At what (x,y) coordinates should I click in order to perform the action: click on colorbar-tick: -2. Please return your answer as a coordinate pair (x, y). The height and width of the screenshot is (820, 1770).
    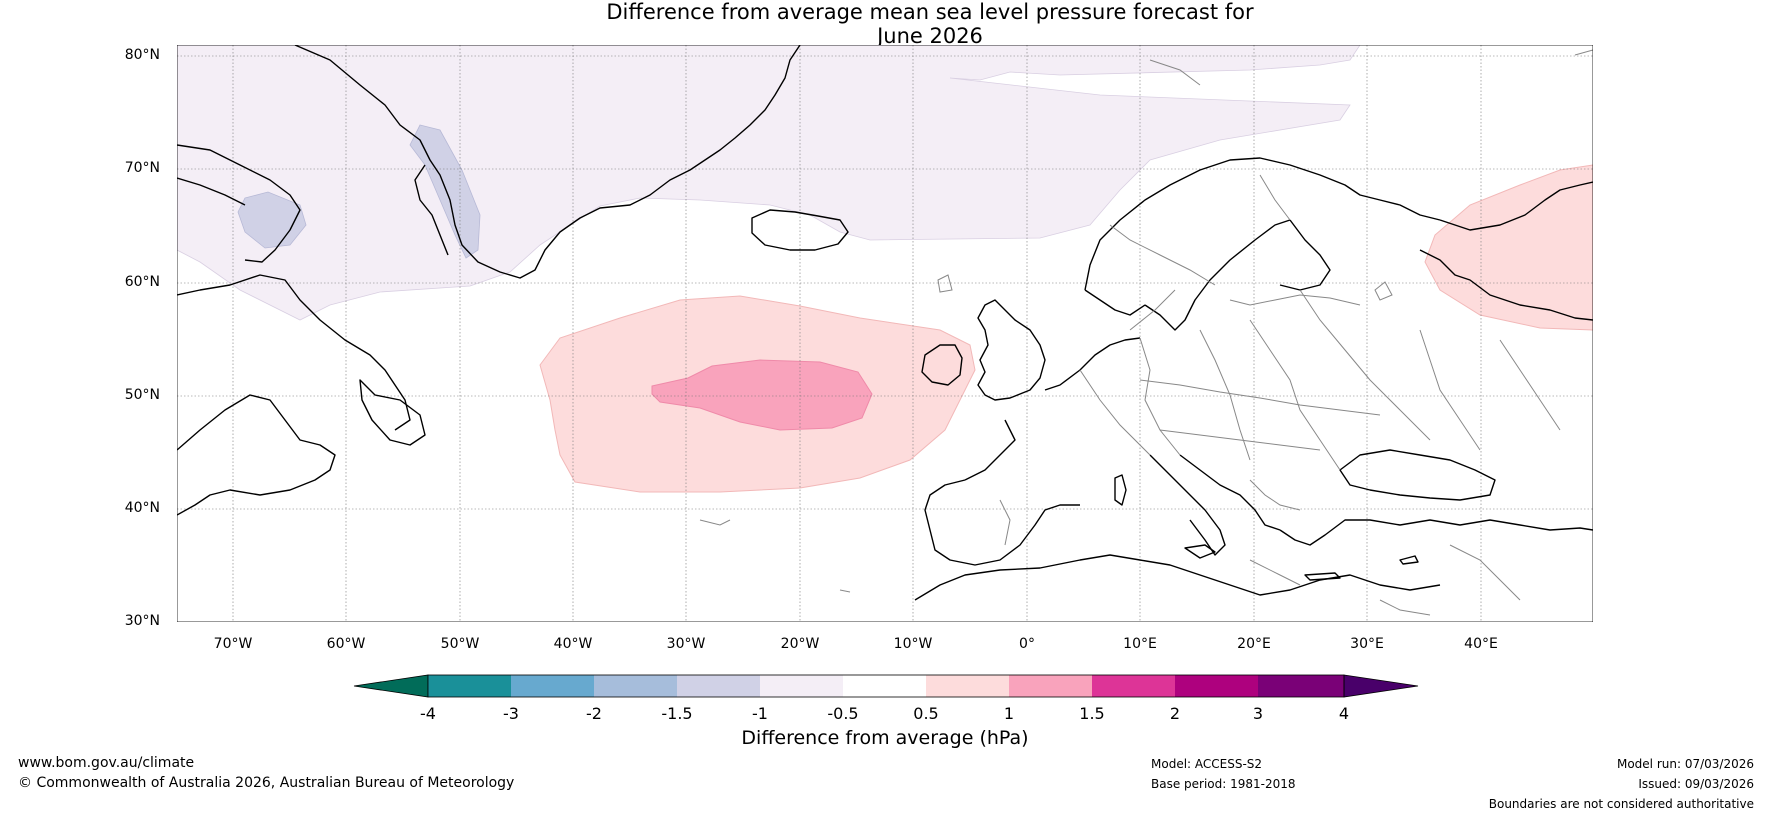
    Looking at the image, I should click on (594, 713).